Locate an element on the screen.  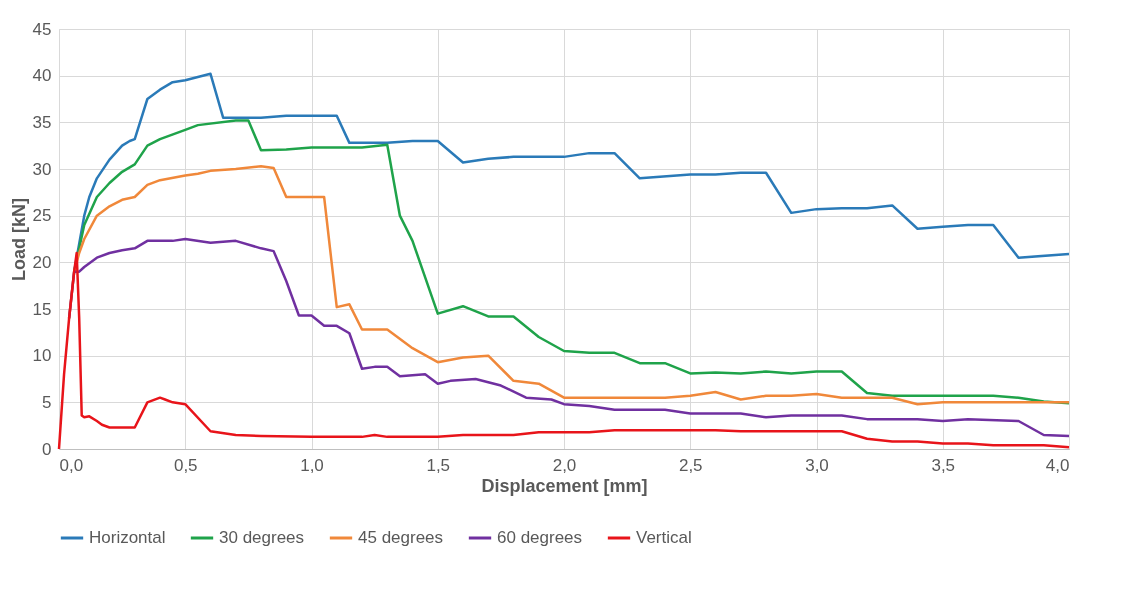
y-tick-label: 45 is located at coordinates (42, 29).